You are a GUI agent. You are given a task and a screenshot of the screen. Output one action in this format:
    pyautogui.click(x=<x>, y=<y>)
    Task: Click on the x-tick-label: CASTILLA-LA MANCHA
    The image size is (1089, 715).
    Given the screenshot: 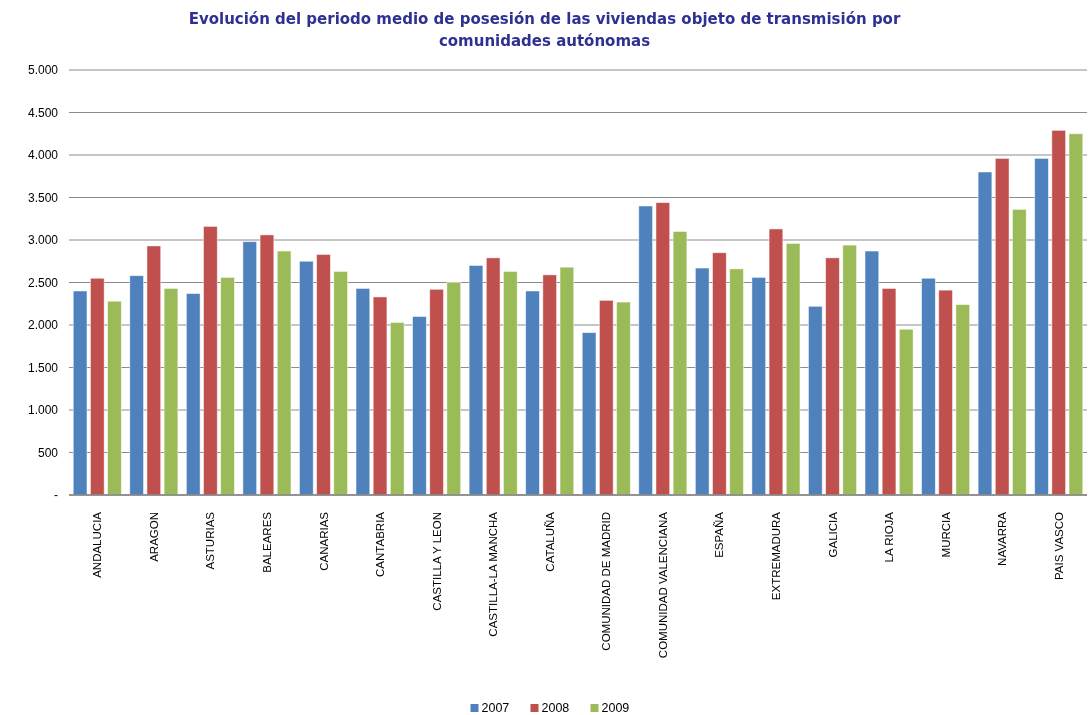 What is the action you would take?
    pyautogui.click(x=493, y=574)
    